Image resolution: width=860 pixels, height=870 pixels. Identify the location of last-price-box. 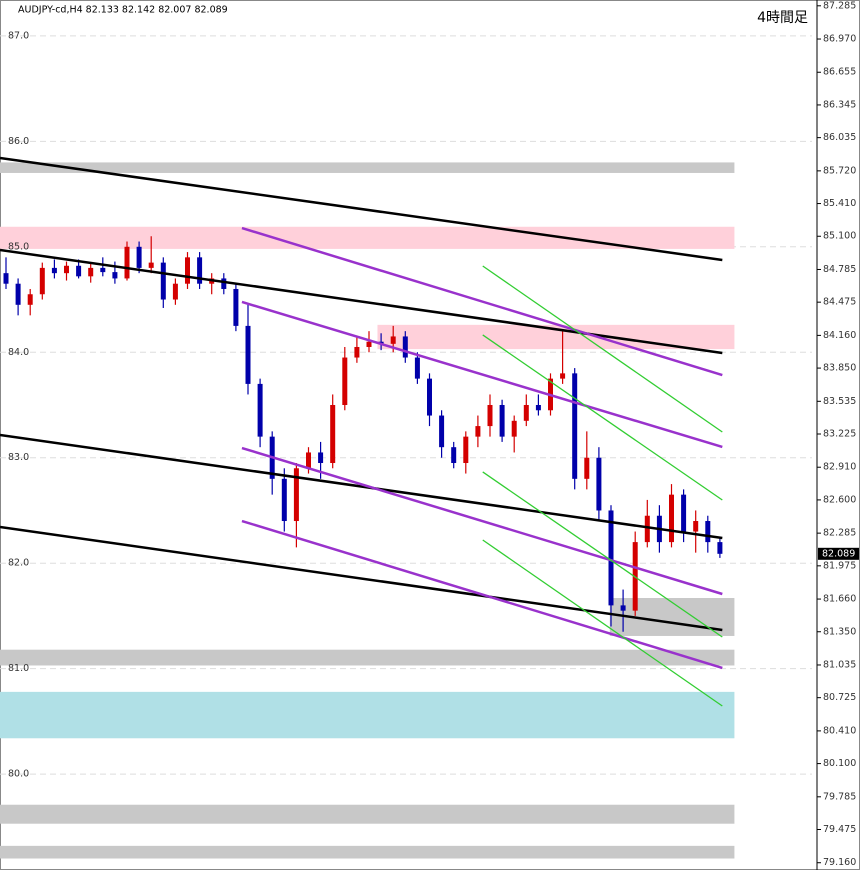
(838, 553).